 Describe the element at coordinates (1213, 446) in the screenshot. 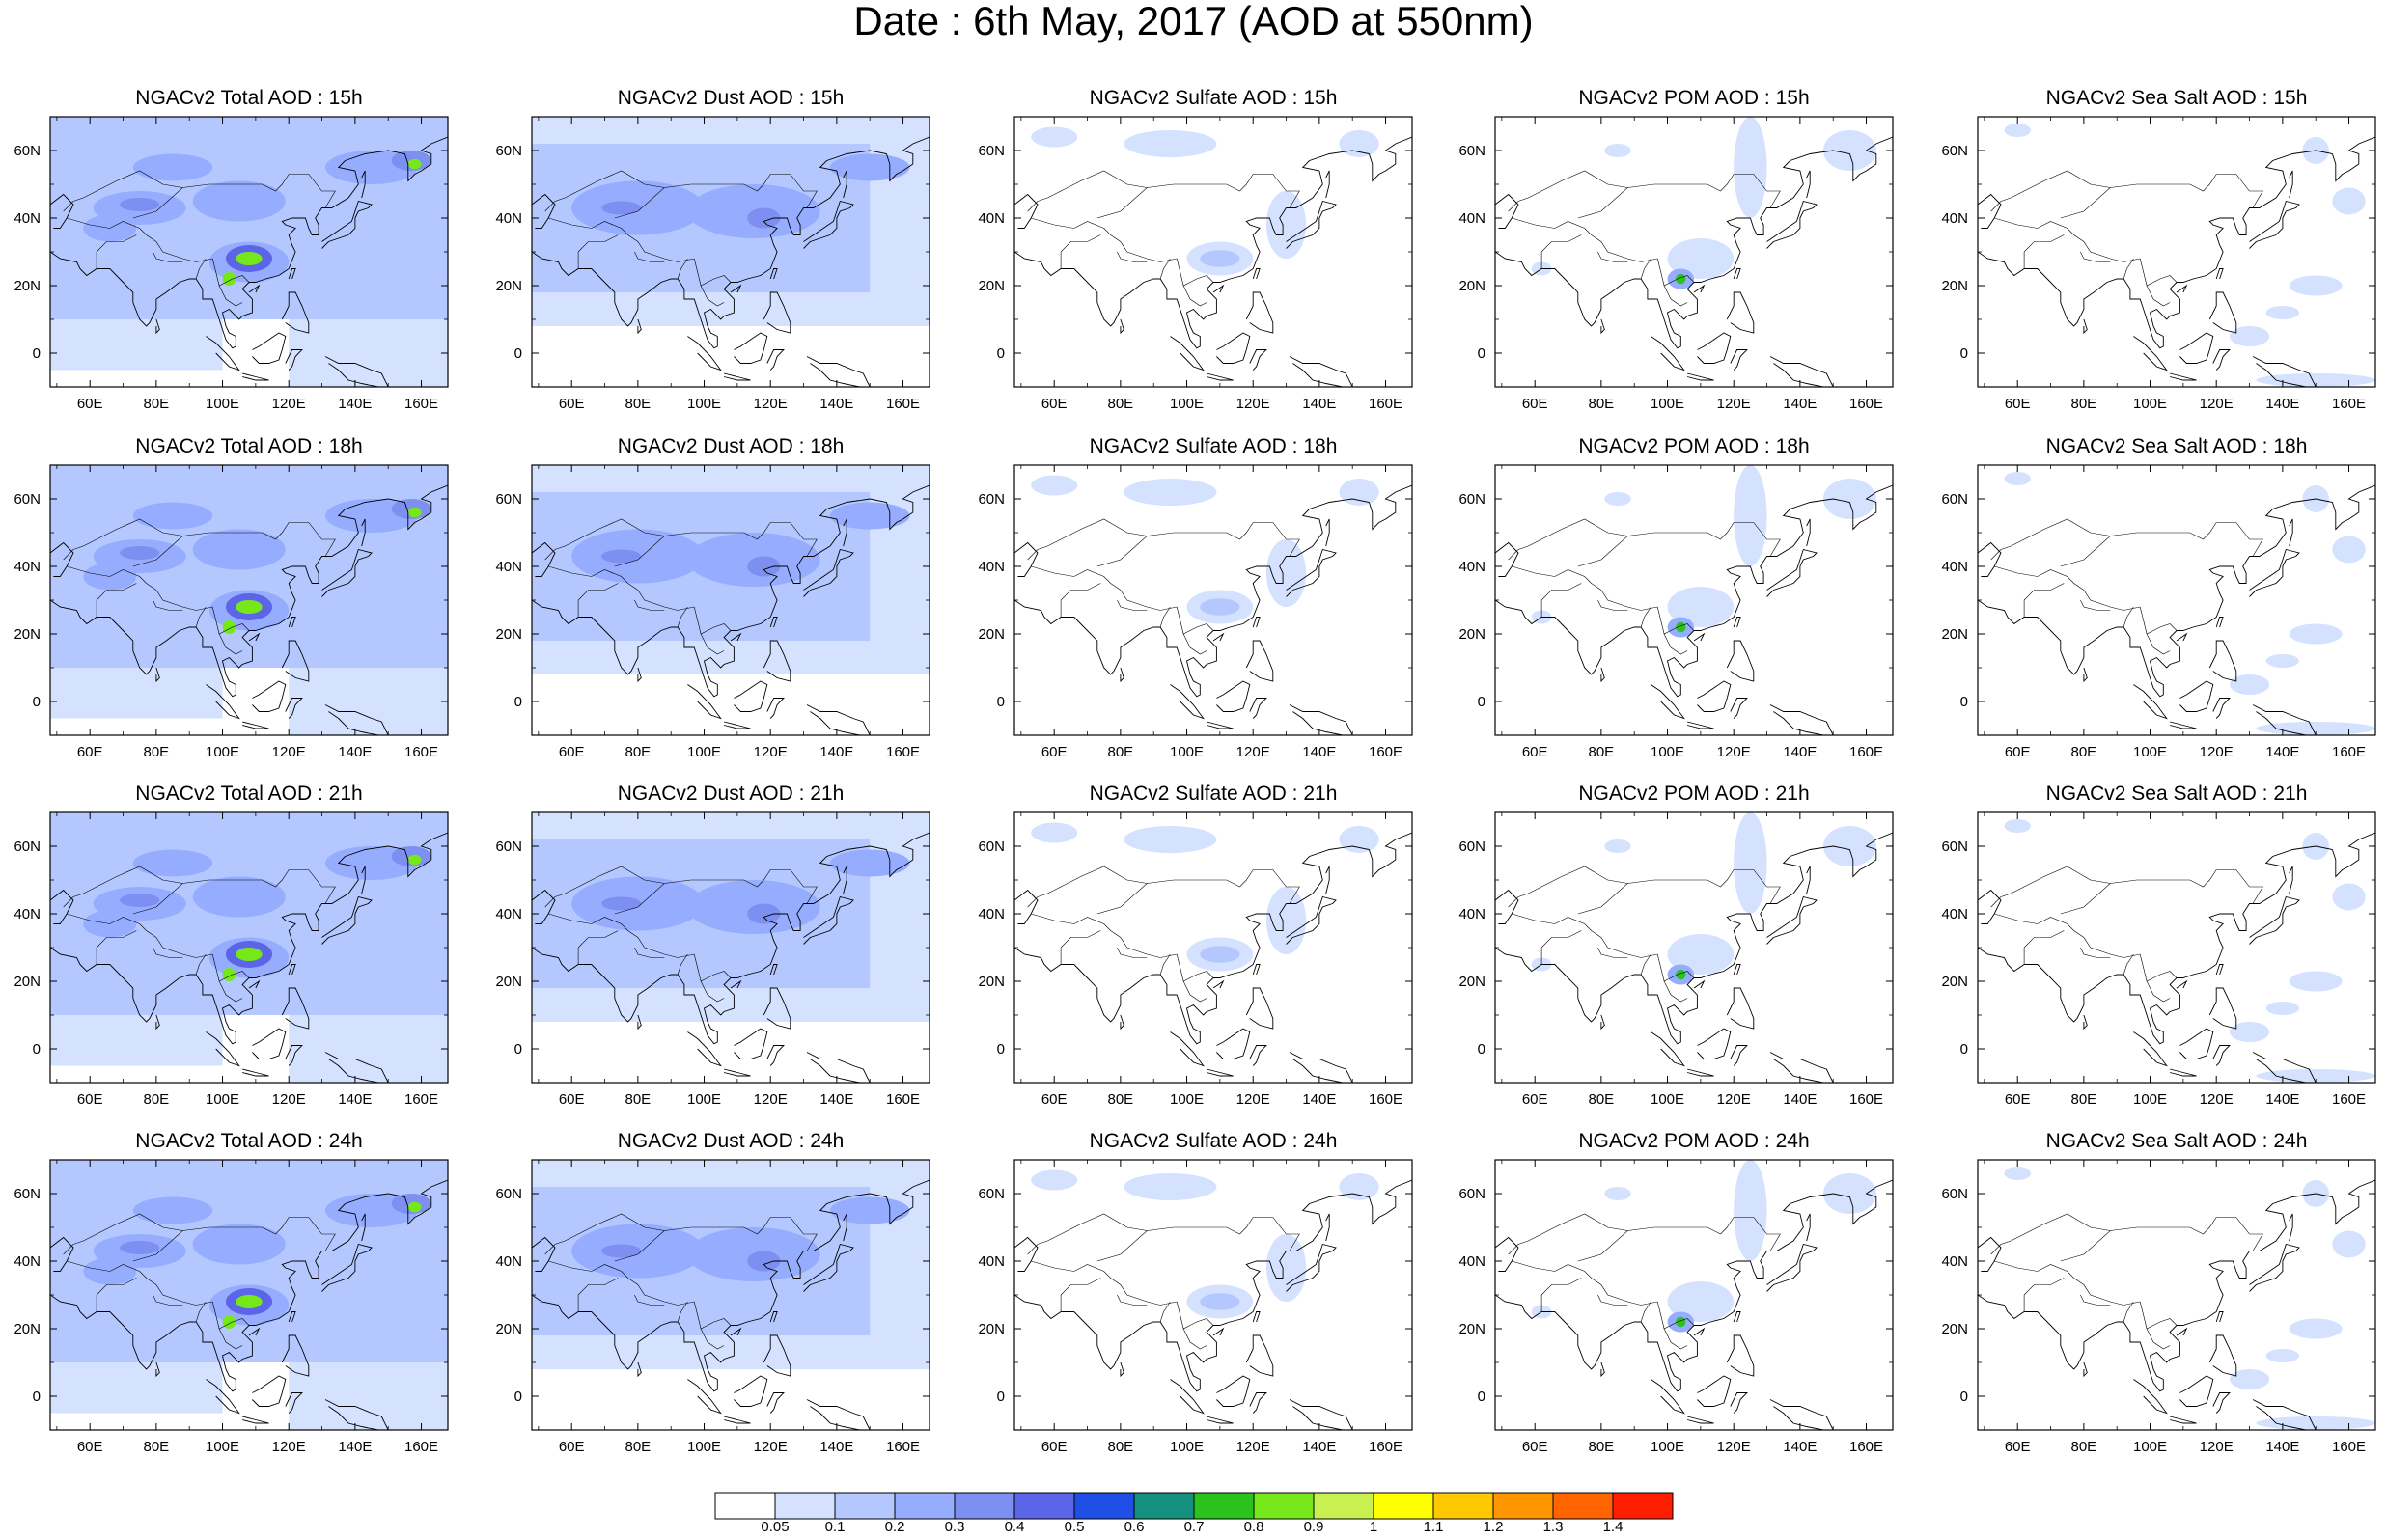

I see `panel-title: NGACv2 Sulfate AOD : 18h` at that location.